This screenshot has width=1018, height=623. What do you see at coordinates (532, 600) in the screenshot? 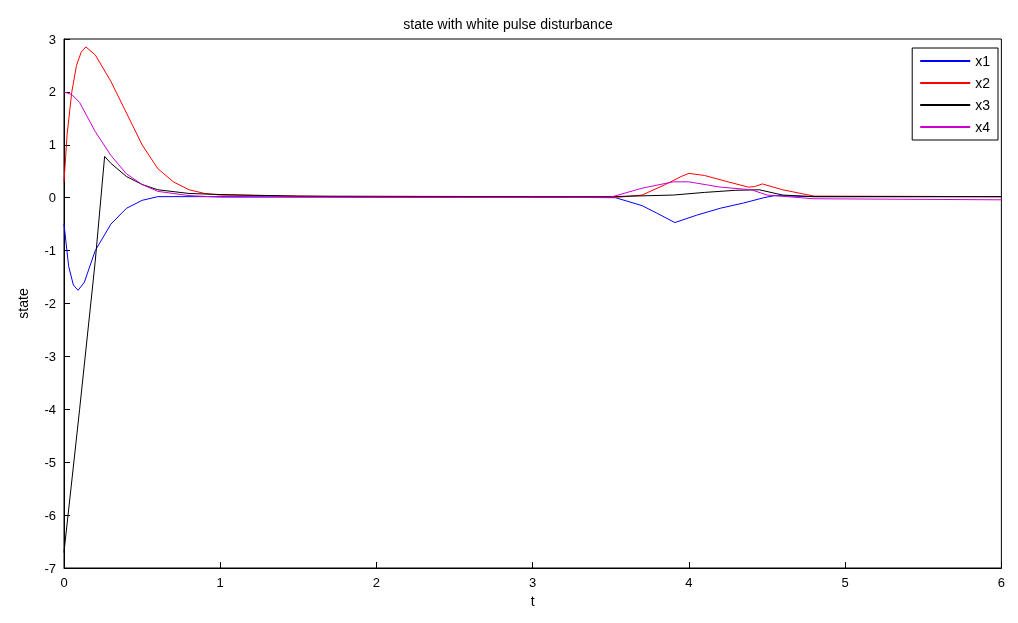
I see `x-axis-title: t` at bounding box center [532, 600].